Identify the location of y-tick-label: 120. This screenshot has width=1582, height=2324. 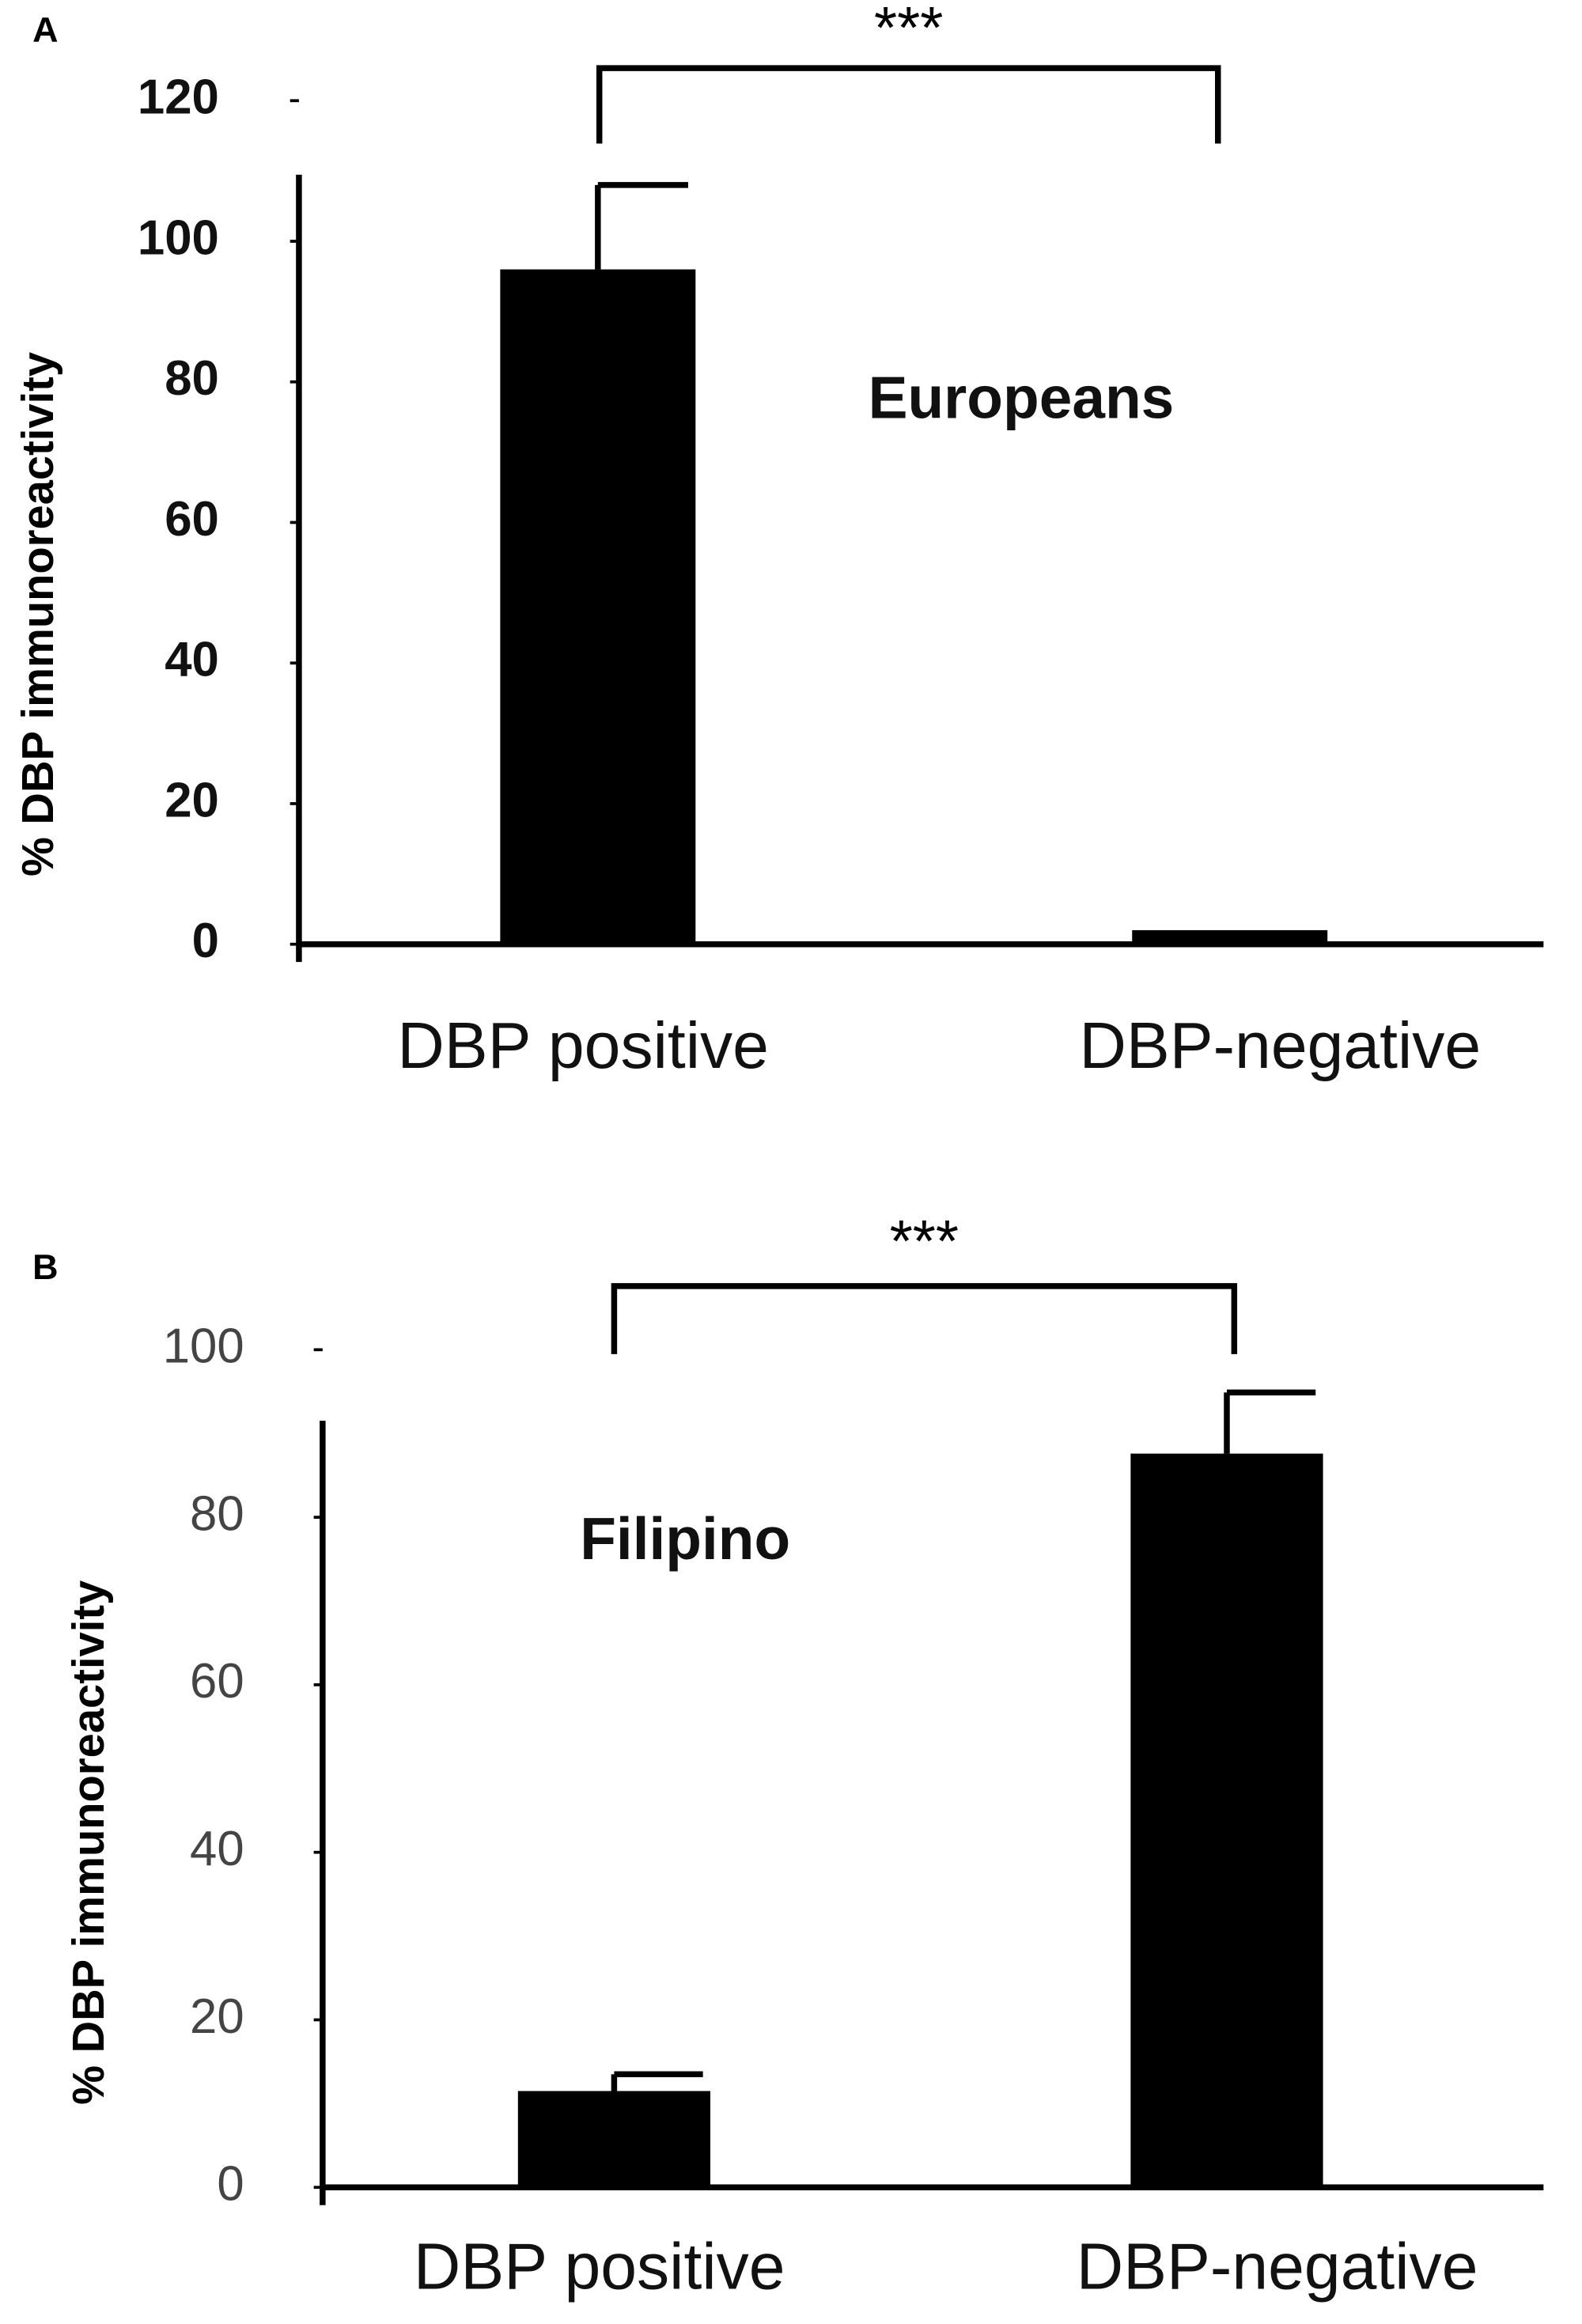
(179, 97).